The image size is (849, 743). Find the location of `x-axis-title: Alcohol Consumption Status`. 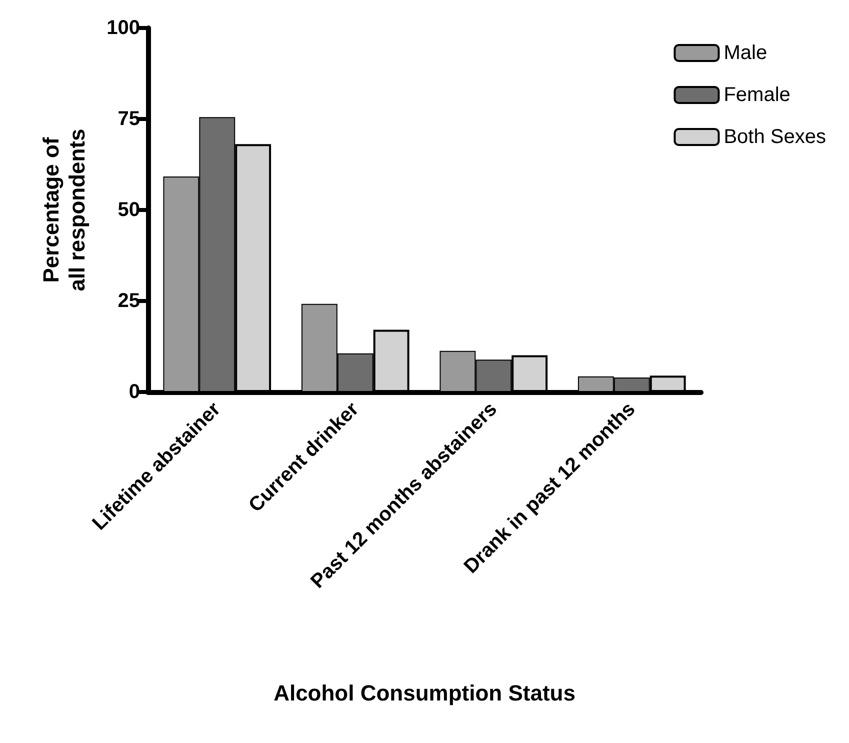

x-axis-title: Alcohol Consumption Status is located at coordinates (425, 693).